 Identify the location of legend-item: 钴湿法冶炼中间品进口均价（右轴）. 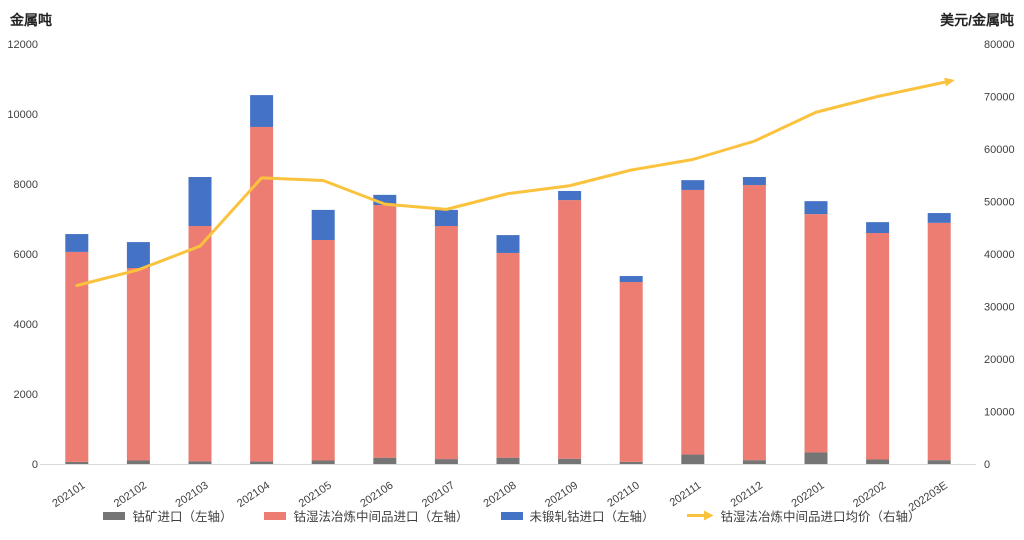
(803, 515).